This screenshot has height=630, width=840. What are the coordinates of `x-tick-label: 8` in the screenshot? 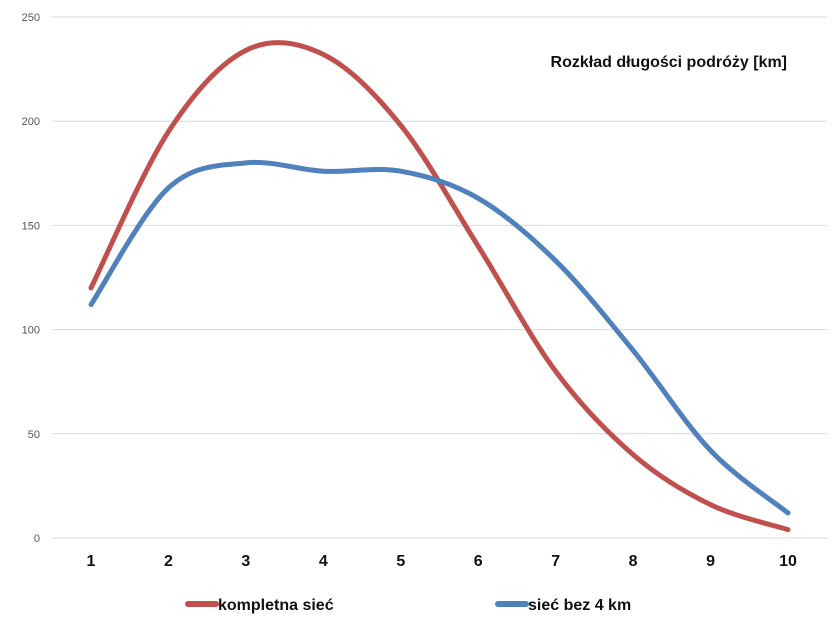 It's located at (633, 561).